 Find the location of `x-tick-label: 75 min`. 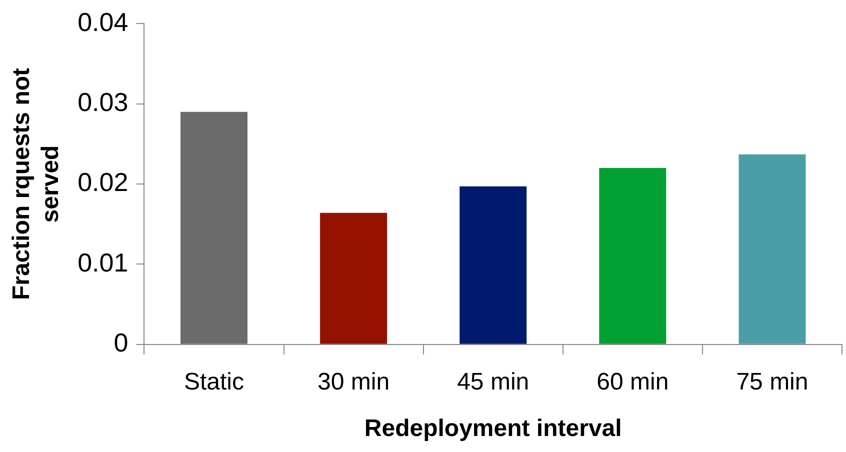

x-tick-label: 75 min is located at coordinates (772, 382).